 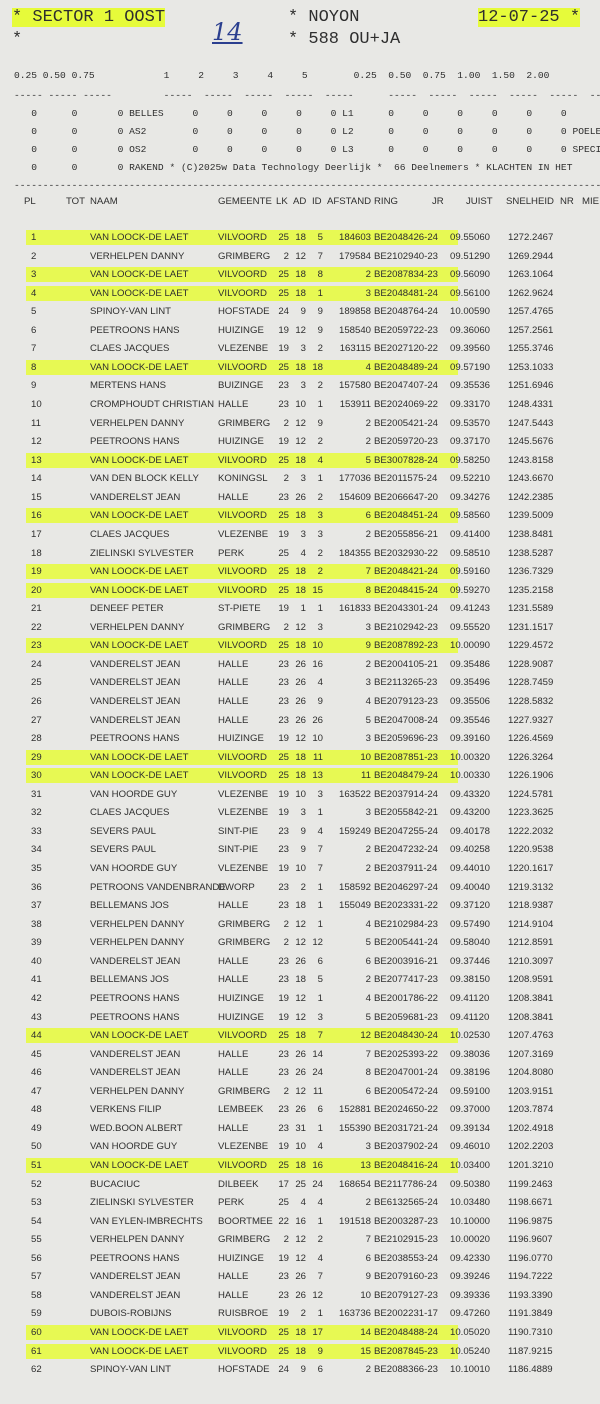 I want to click on cell-afstand: 2, so click(x=368, y=1203).